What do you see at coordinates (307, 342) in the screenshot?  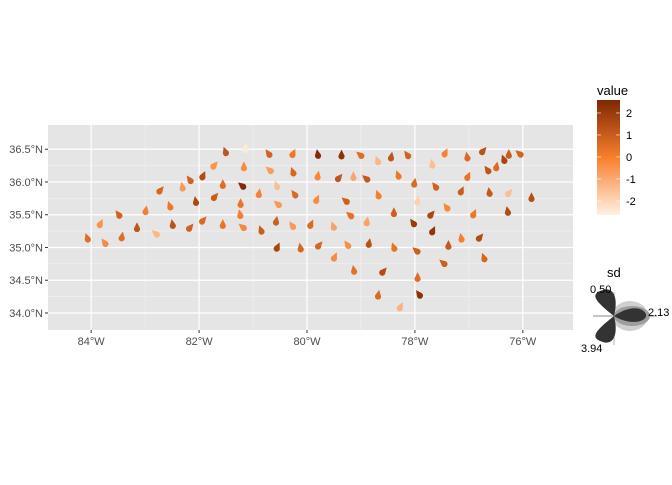 I see `x-tick-label: 80°W` at bounding box center [307, 342].